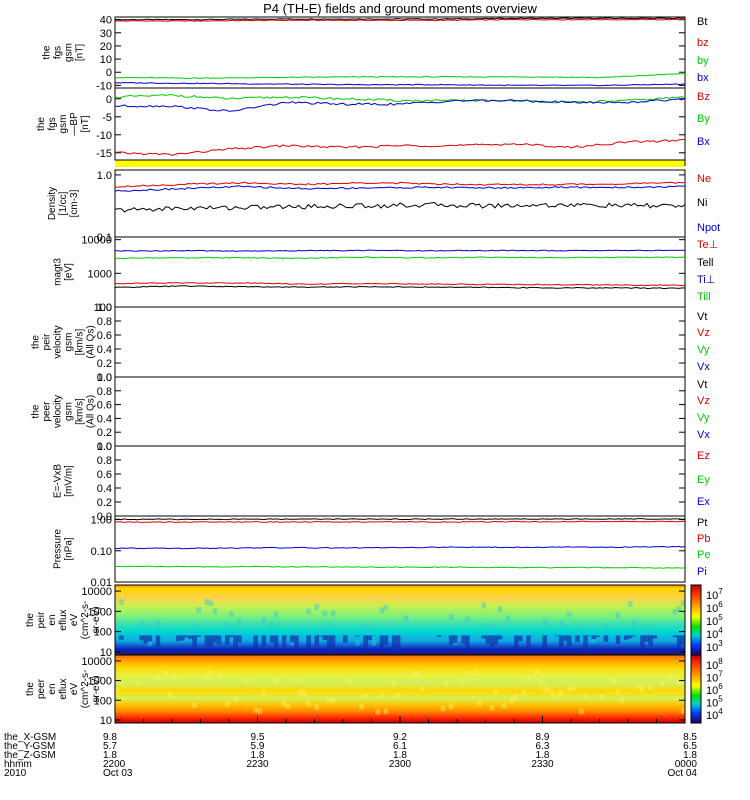  I want to click on colorbar-tick-label: 10³, so click(714, 646).